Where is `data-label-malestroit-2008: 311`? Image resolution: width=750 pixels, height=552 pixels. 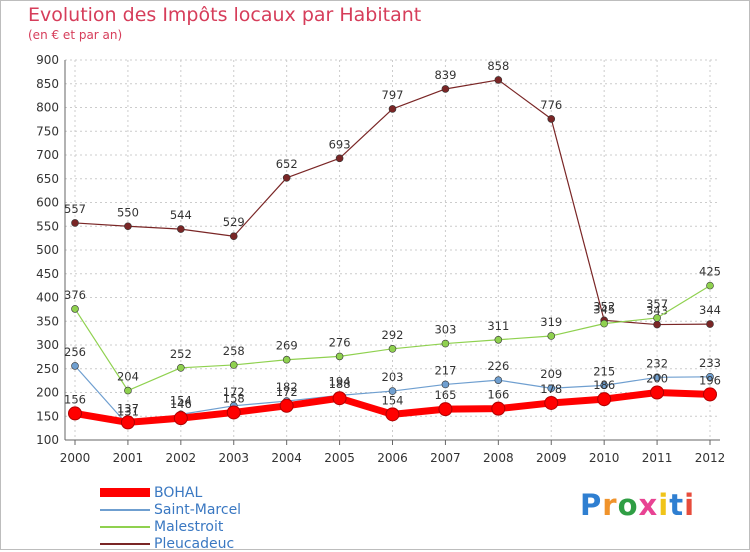
data-label-malestroit-2008: 311 is located at coordinates (498, 326).